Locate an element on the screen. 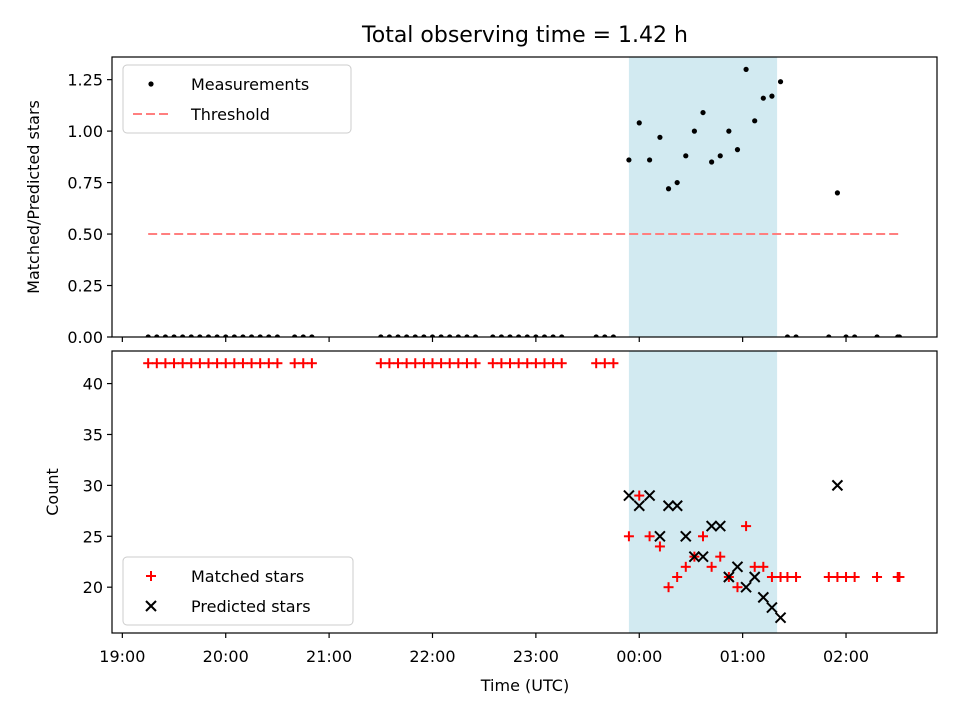 Image resolution: width=960 pixels, height=720 pixels. y-tick-label: 0.00 is located at coordinates (85, 337).